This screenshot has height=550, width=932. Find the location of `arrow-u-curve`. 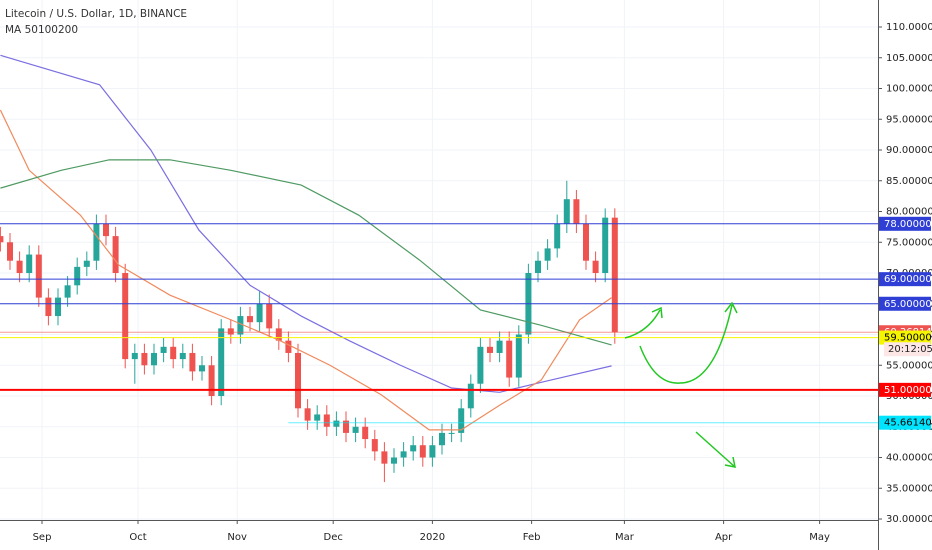

arrow-u-curve is located at coordinates (686, 344).